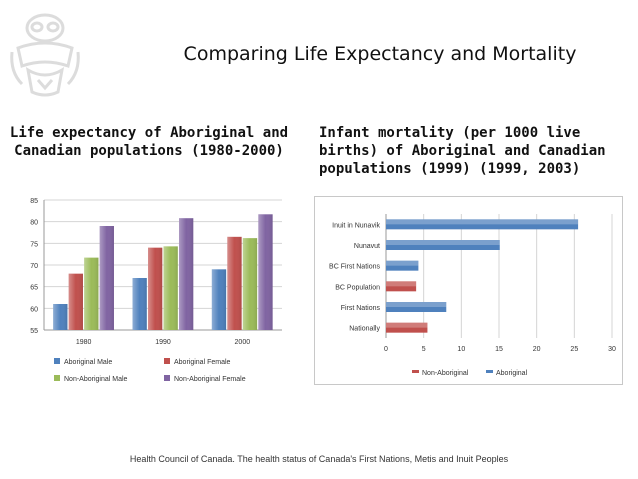  What do you see at coordinates (88, 362) in the screenshot?
I see `legend-label: Aboriginal Male` at bounding box center [88, 362].